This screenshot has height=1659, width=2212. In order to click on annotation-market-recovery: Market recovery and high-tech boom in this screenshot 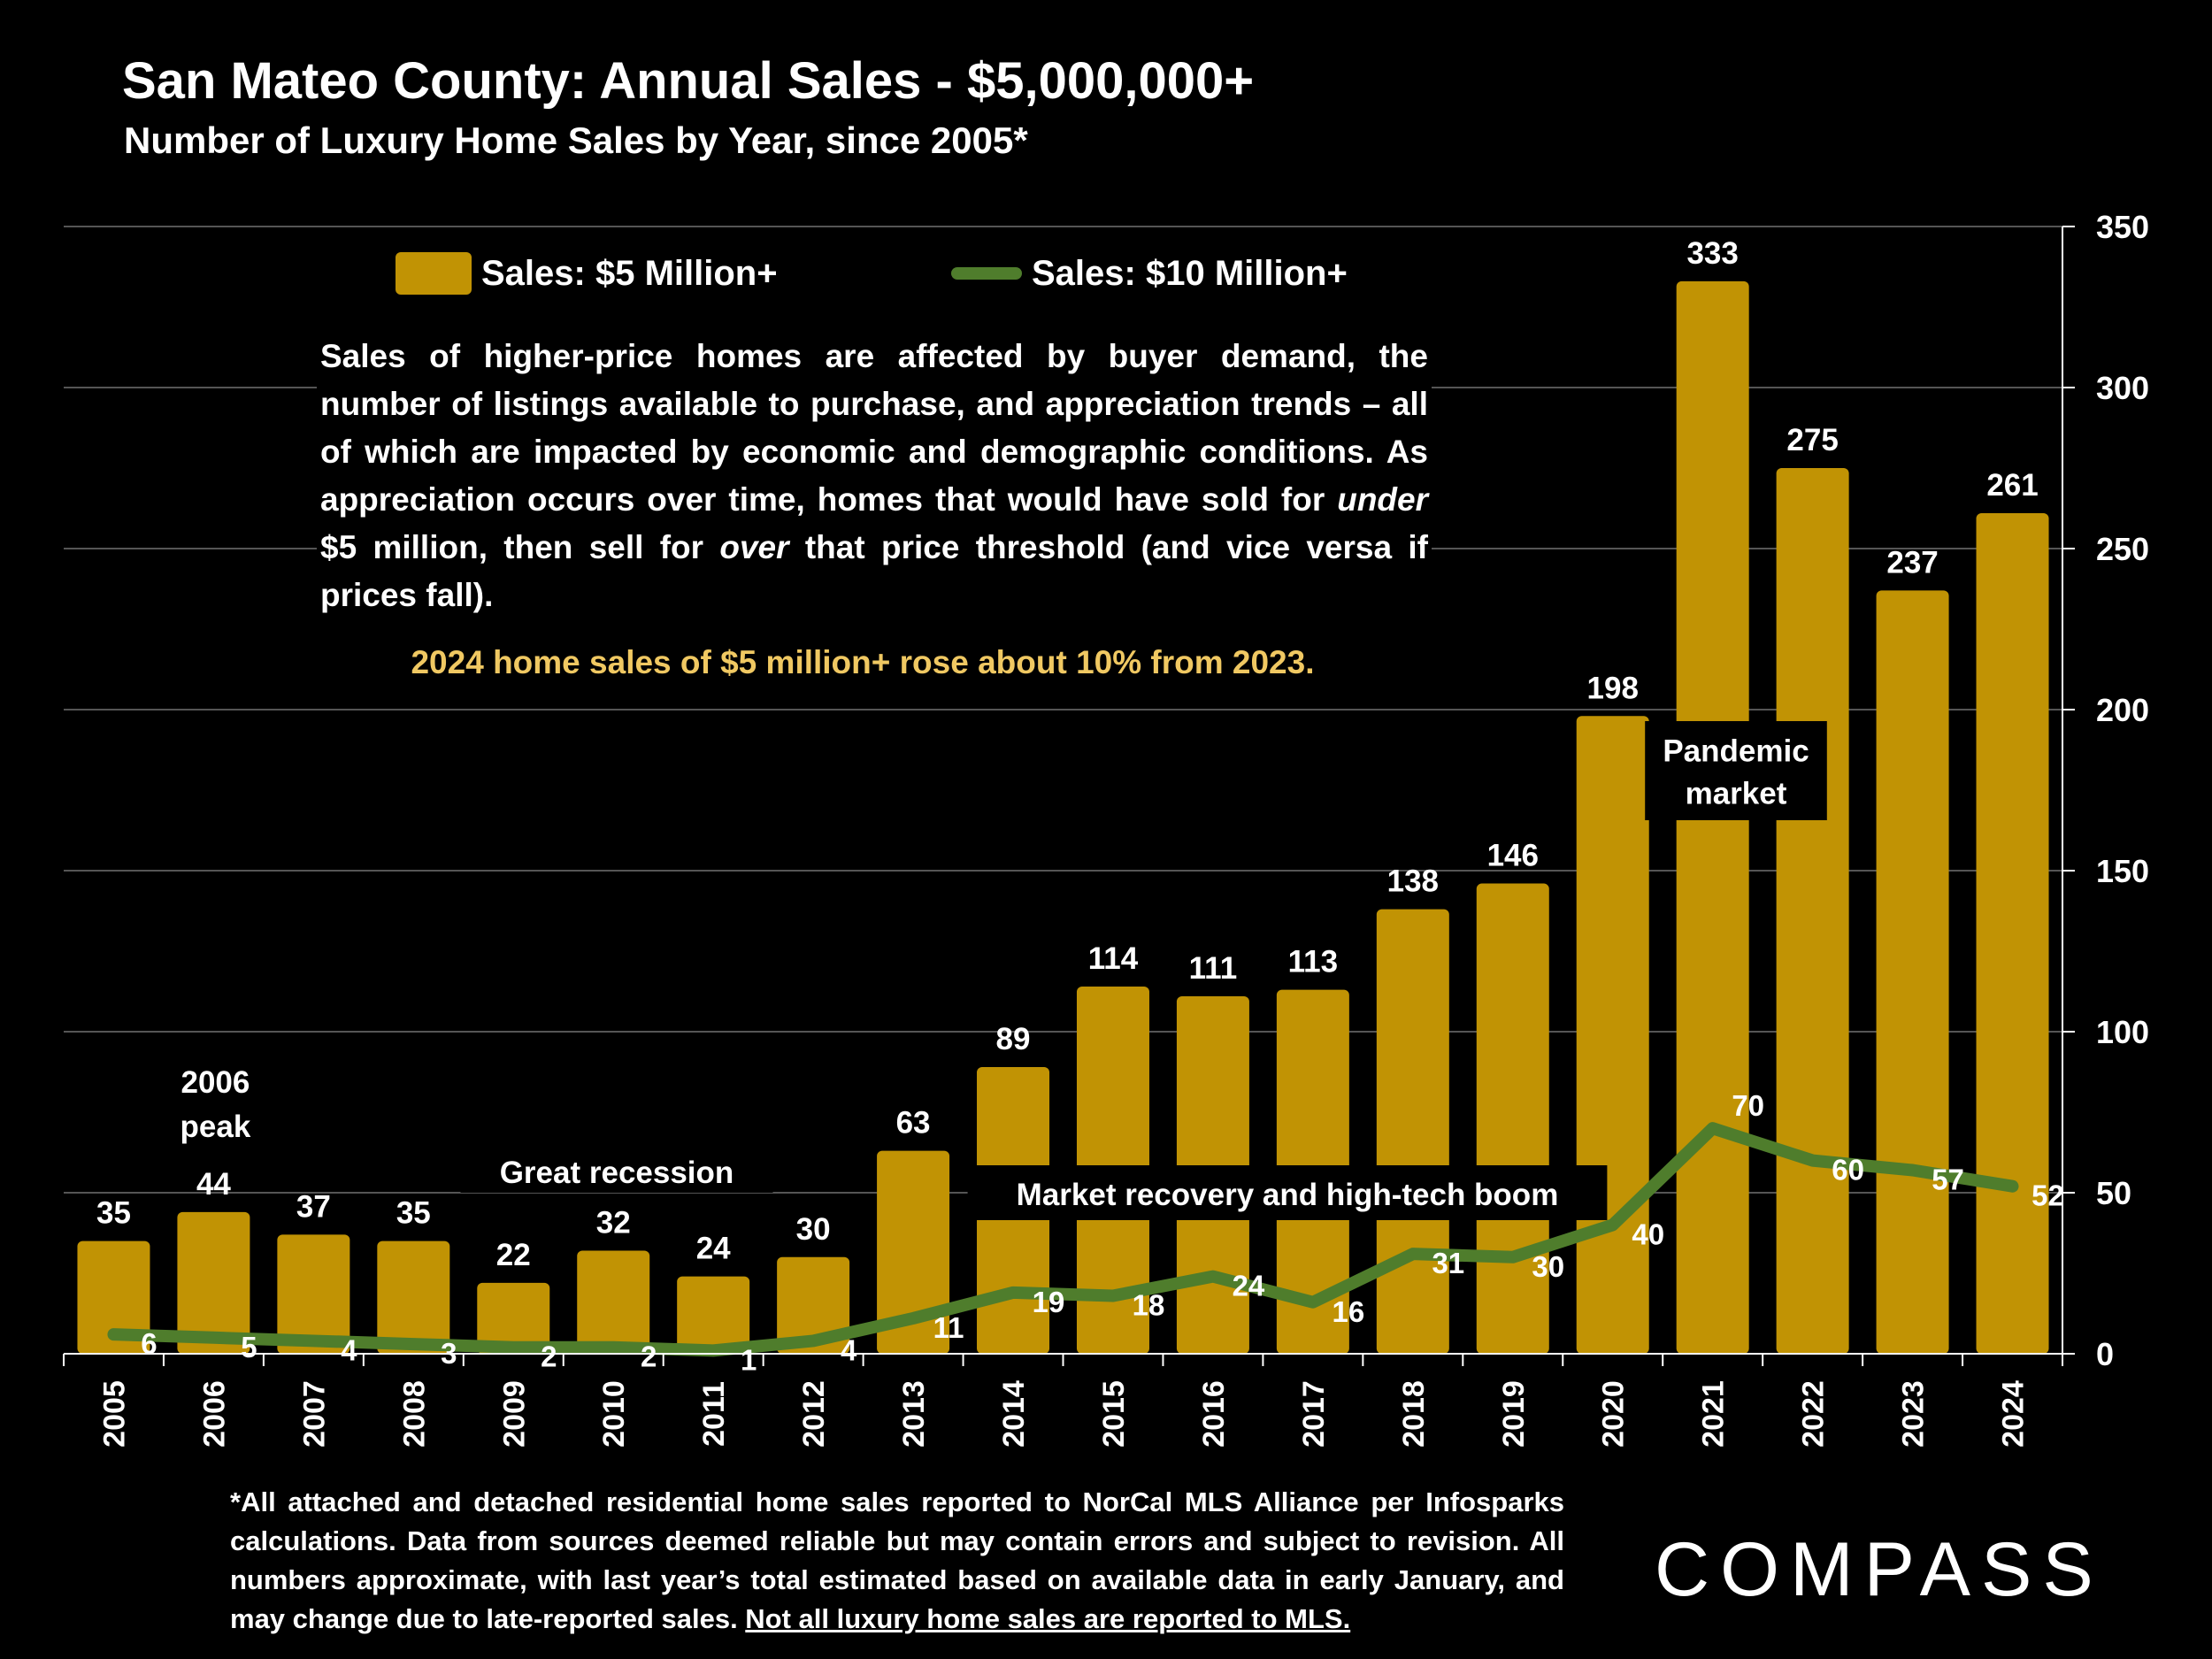, I will do `click(1288, 1195)`.